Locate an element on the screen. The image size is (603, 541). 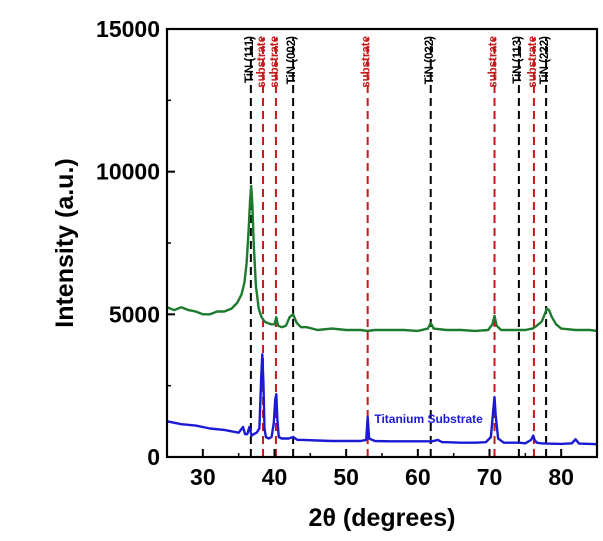
x-tick-label-5: 80 is located at coordinates (561, 477).